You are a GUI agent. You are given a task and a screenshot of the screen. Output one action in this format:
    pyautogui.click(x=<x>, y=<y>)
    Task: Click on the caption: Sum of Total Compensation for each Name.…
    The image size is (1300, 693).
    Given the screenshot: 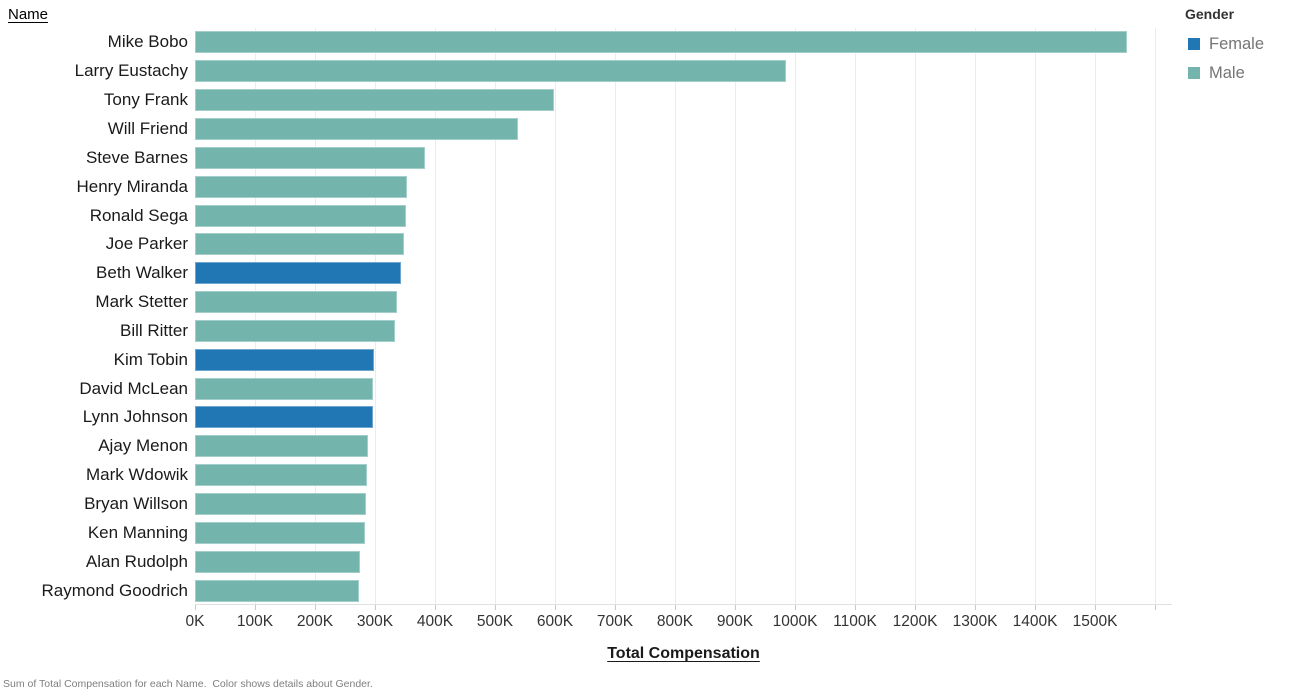 What is the action you would take?
    pyautogui.click(x=188, y=684)
    